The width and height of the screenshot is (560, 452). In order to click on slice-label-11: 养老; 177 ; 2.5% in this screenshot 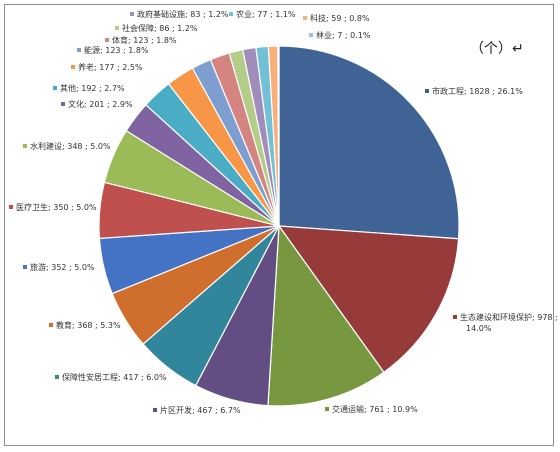, I will do `click(110, 67)`.